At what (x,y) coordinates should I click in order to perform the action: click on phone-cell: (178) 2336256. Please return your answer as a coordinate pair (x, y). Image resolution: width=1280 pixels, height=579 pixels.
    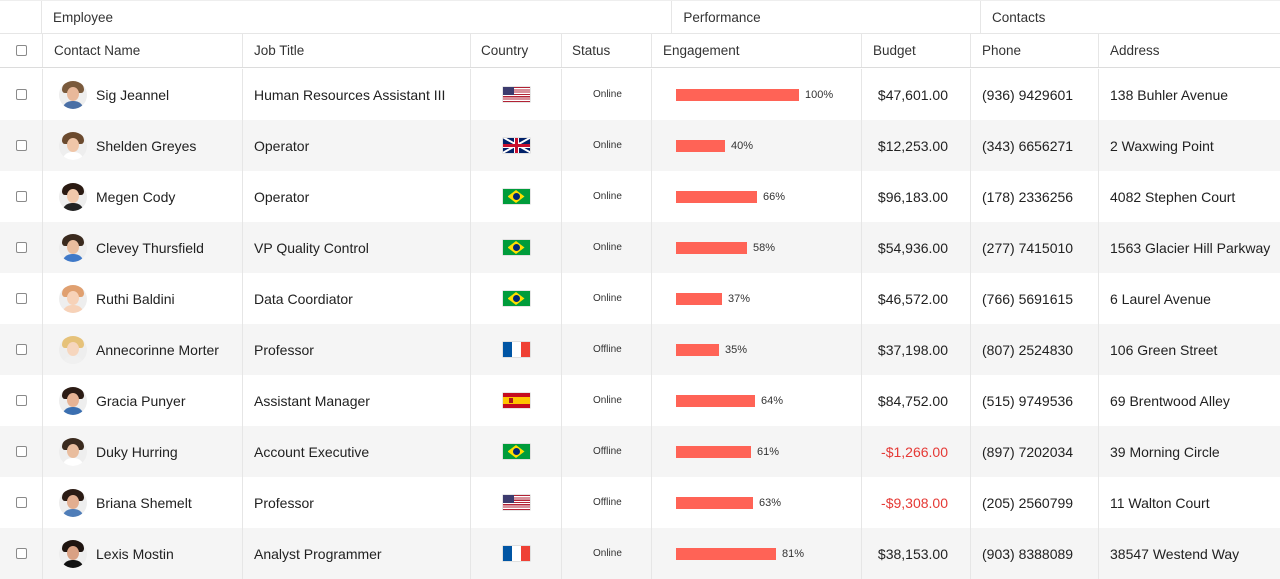
    Looking at the image, I should click on (1035, 196).